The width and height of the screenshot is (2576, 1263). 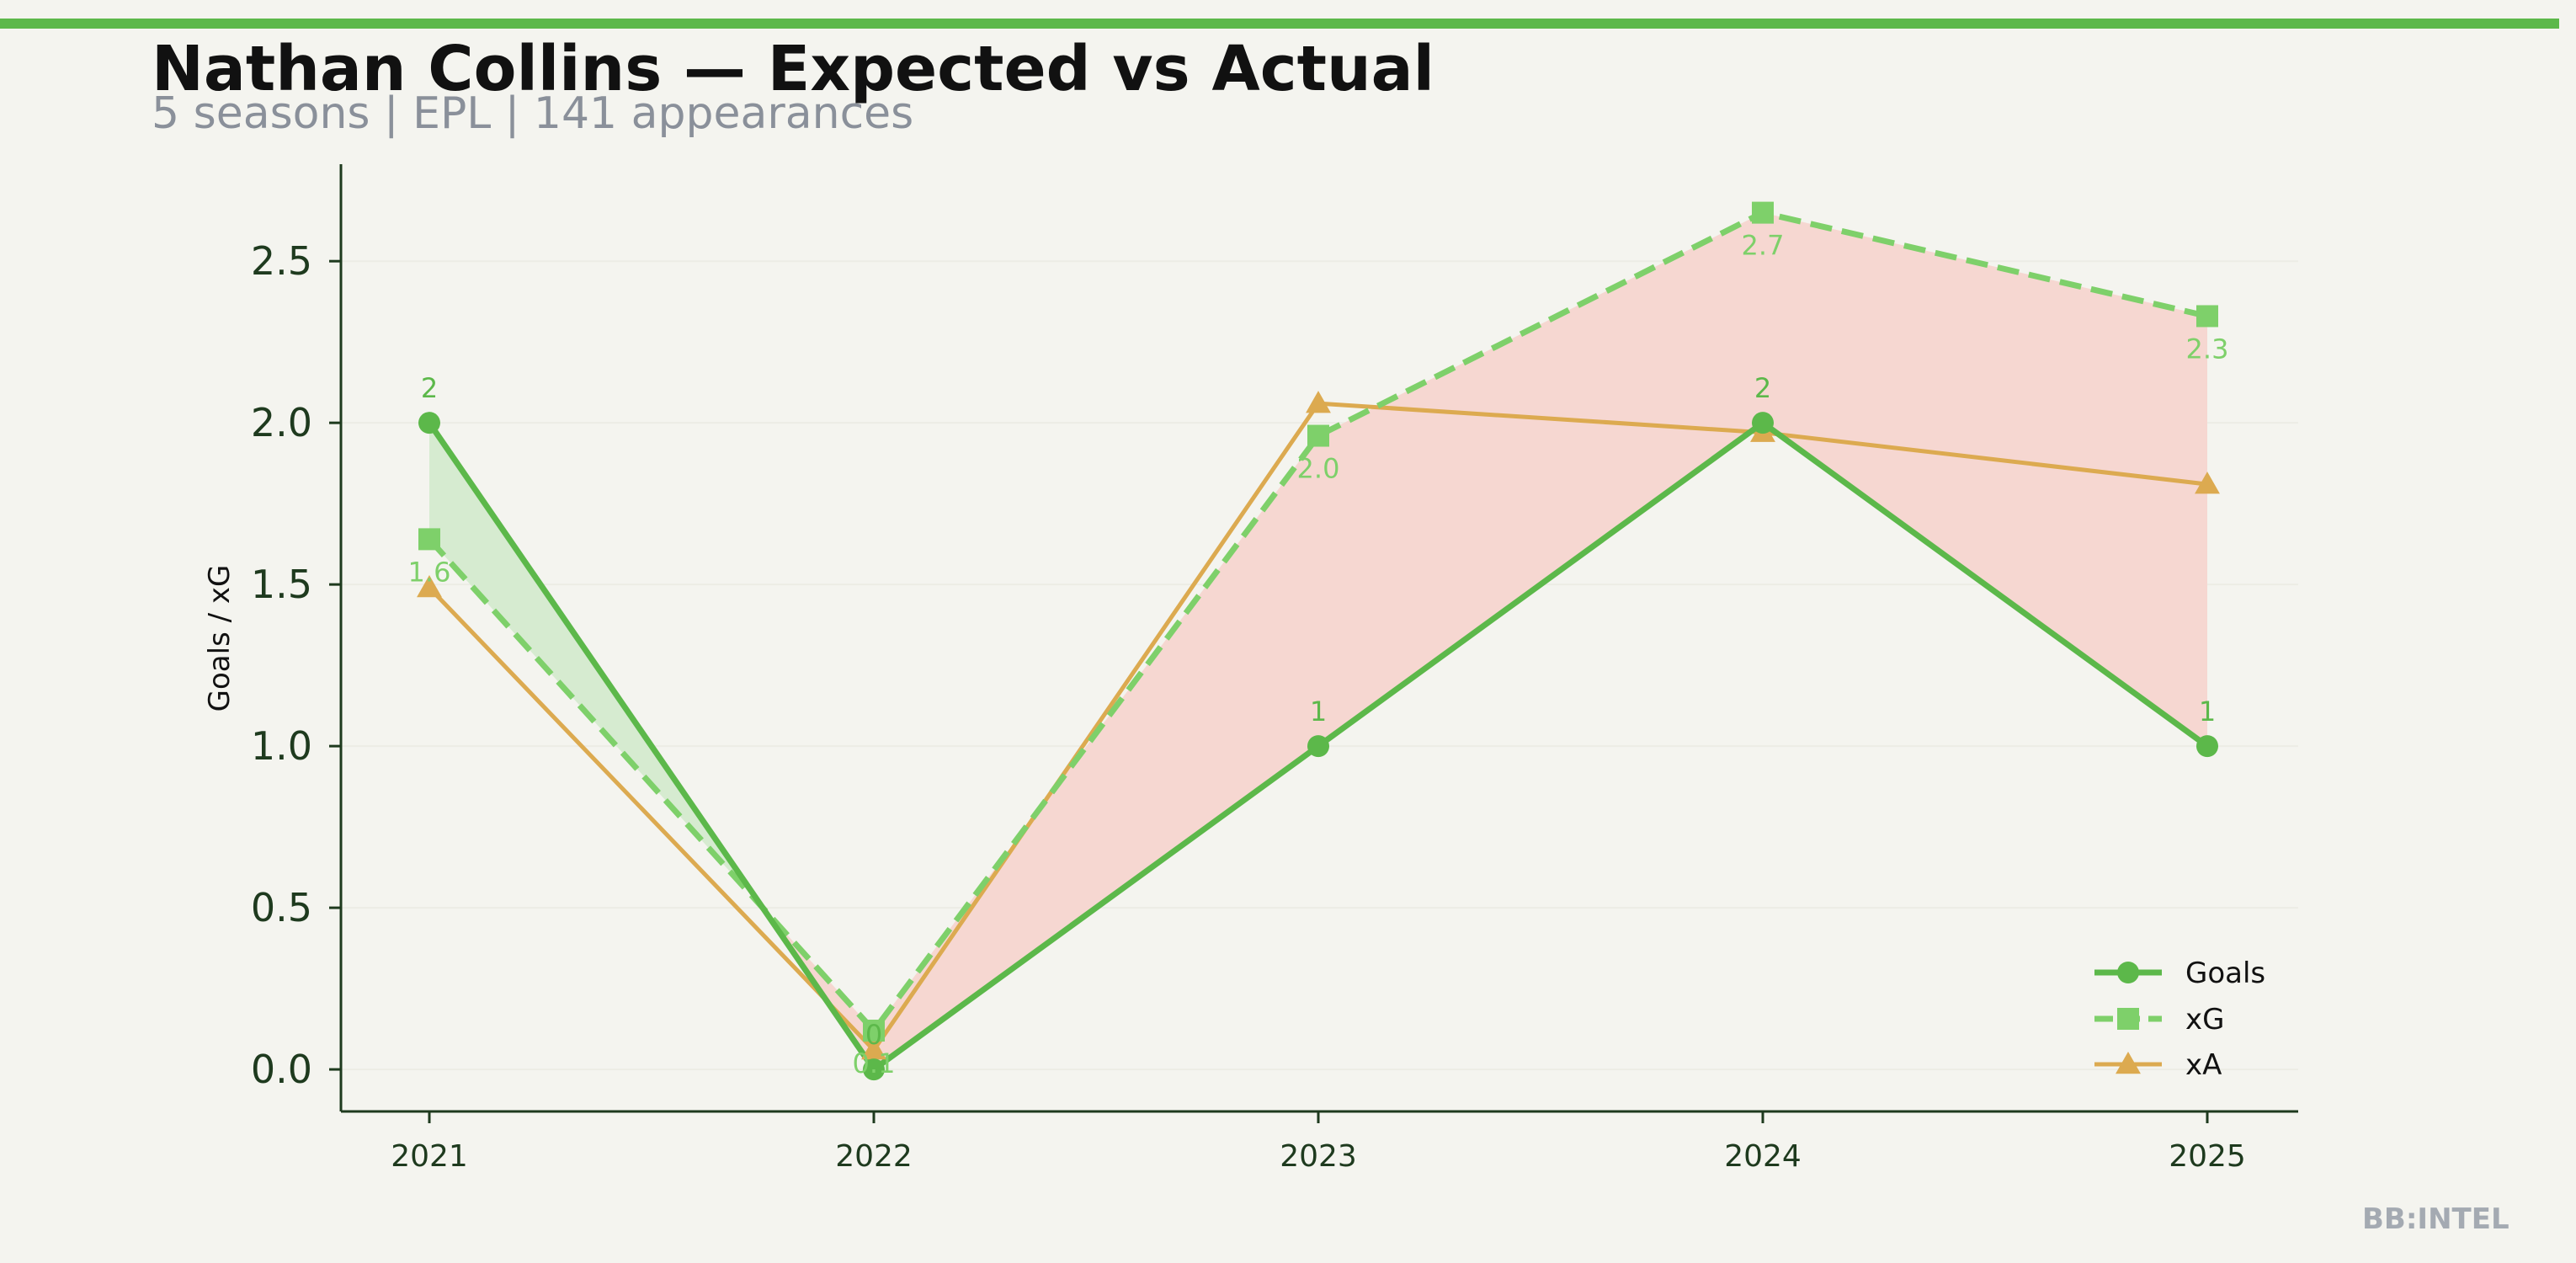 What do you see at coordinates (281, 1069) in the screenshot?
I see `y-tick-label: 0.0` at bounding box center [281, 1069].